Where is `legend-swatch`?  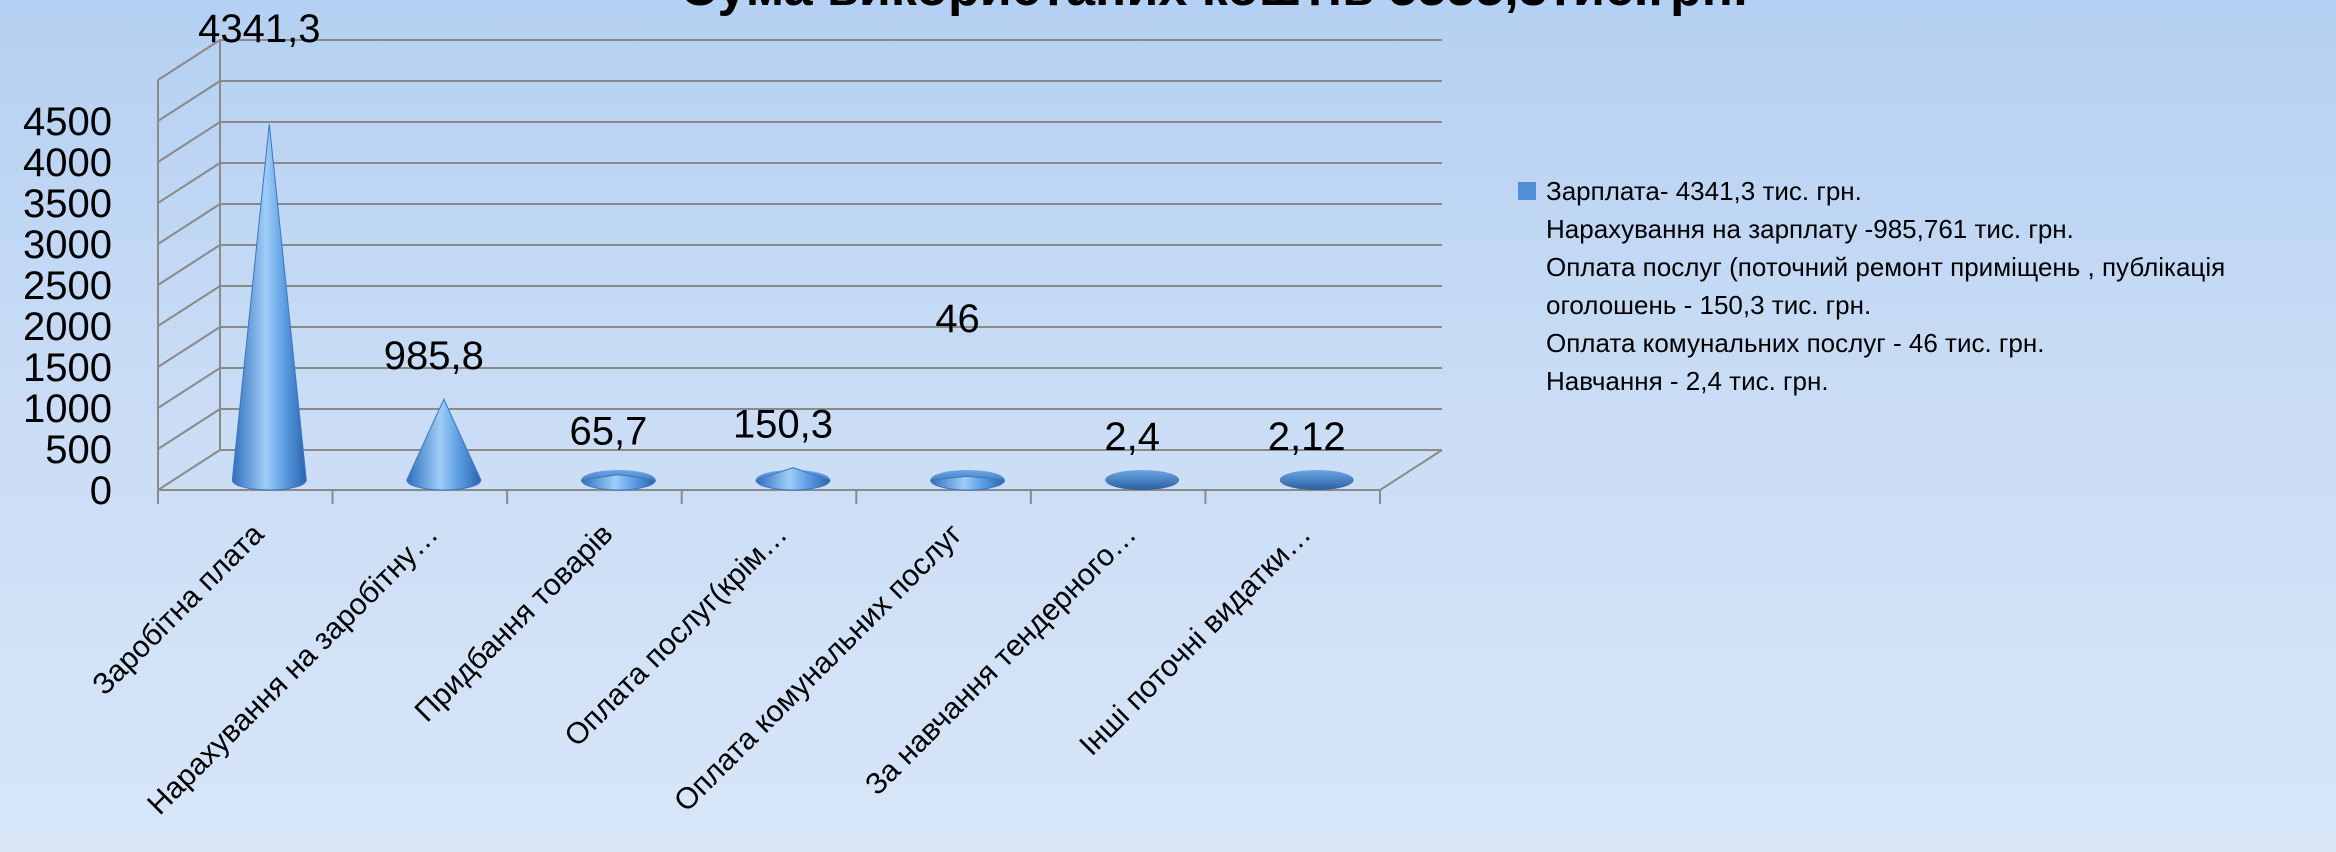
legend-swatch is located at coordinates (1527, 191).